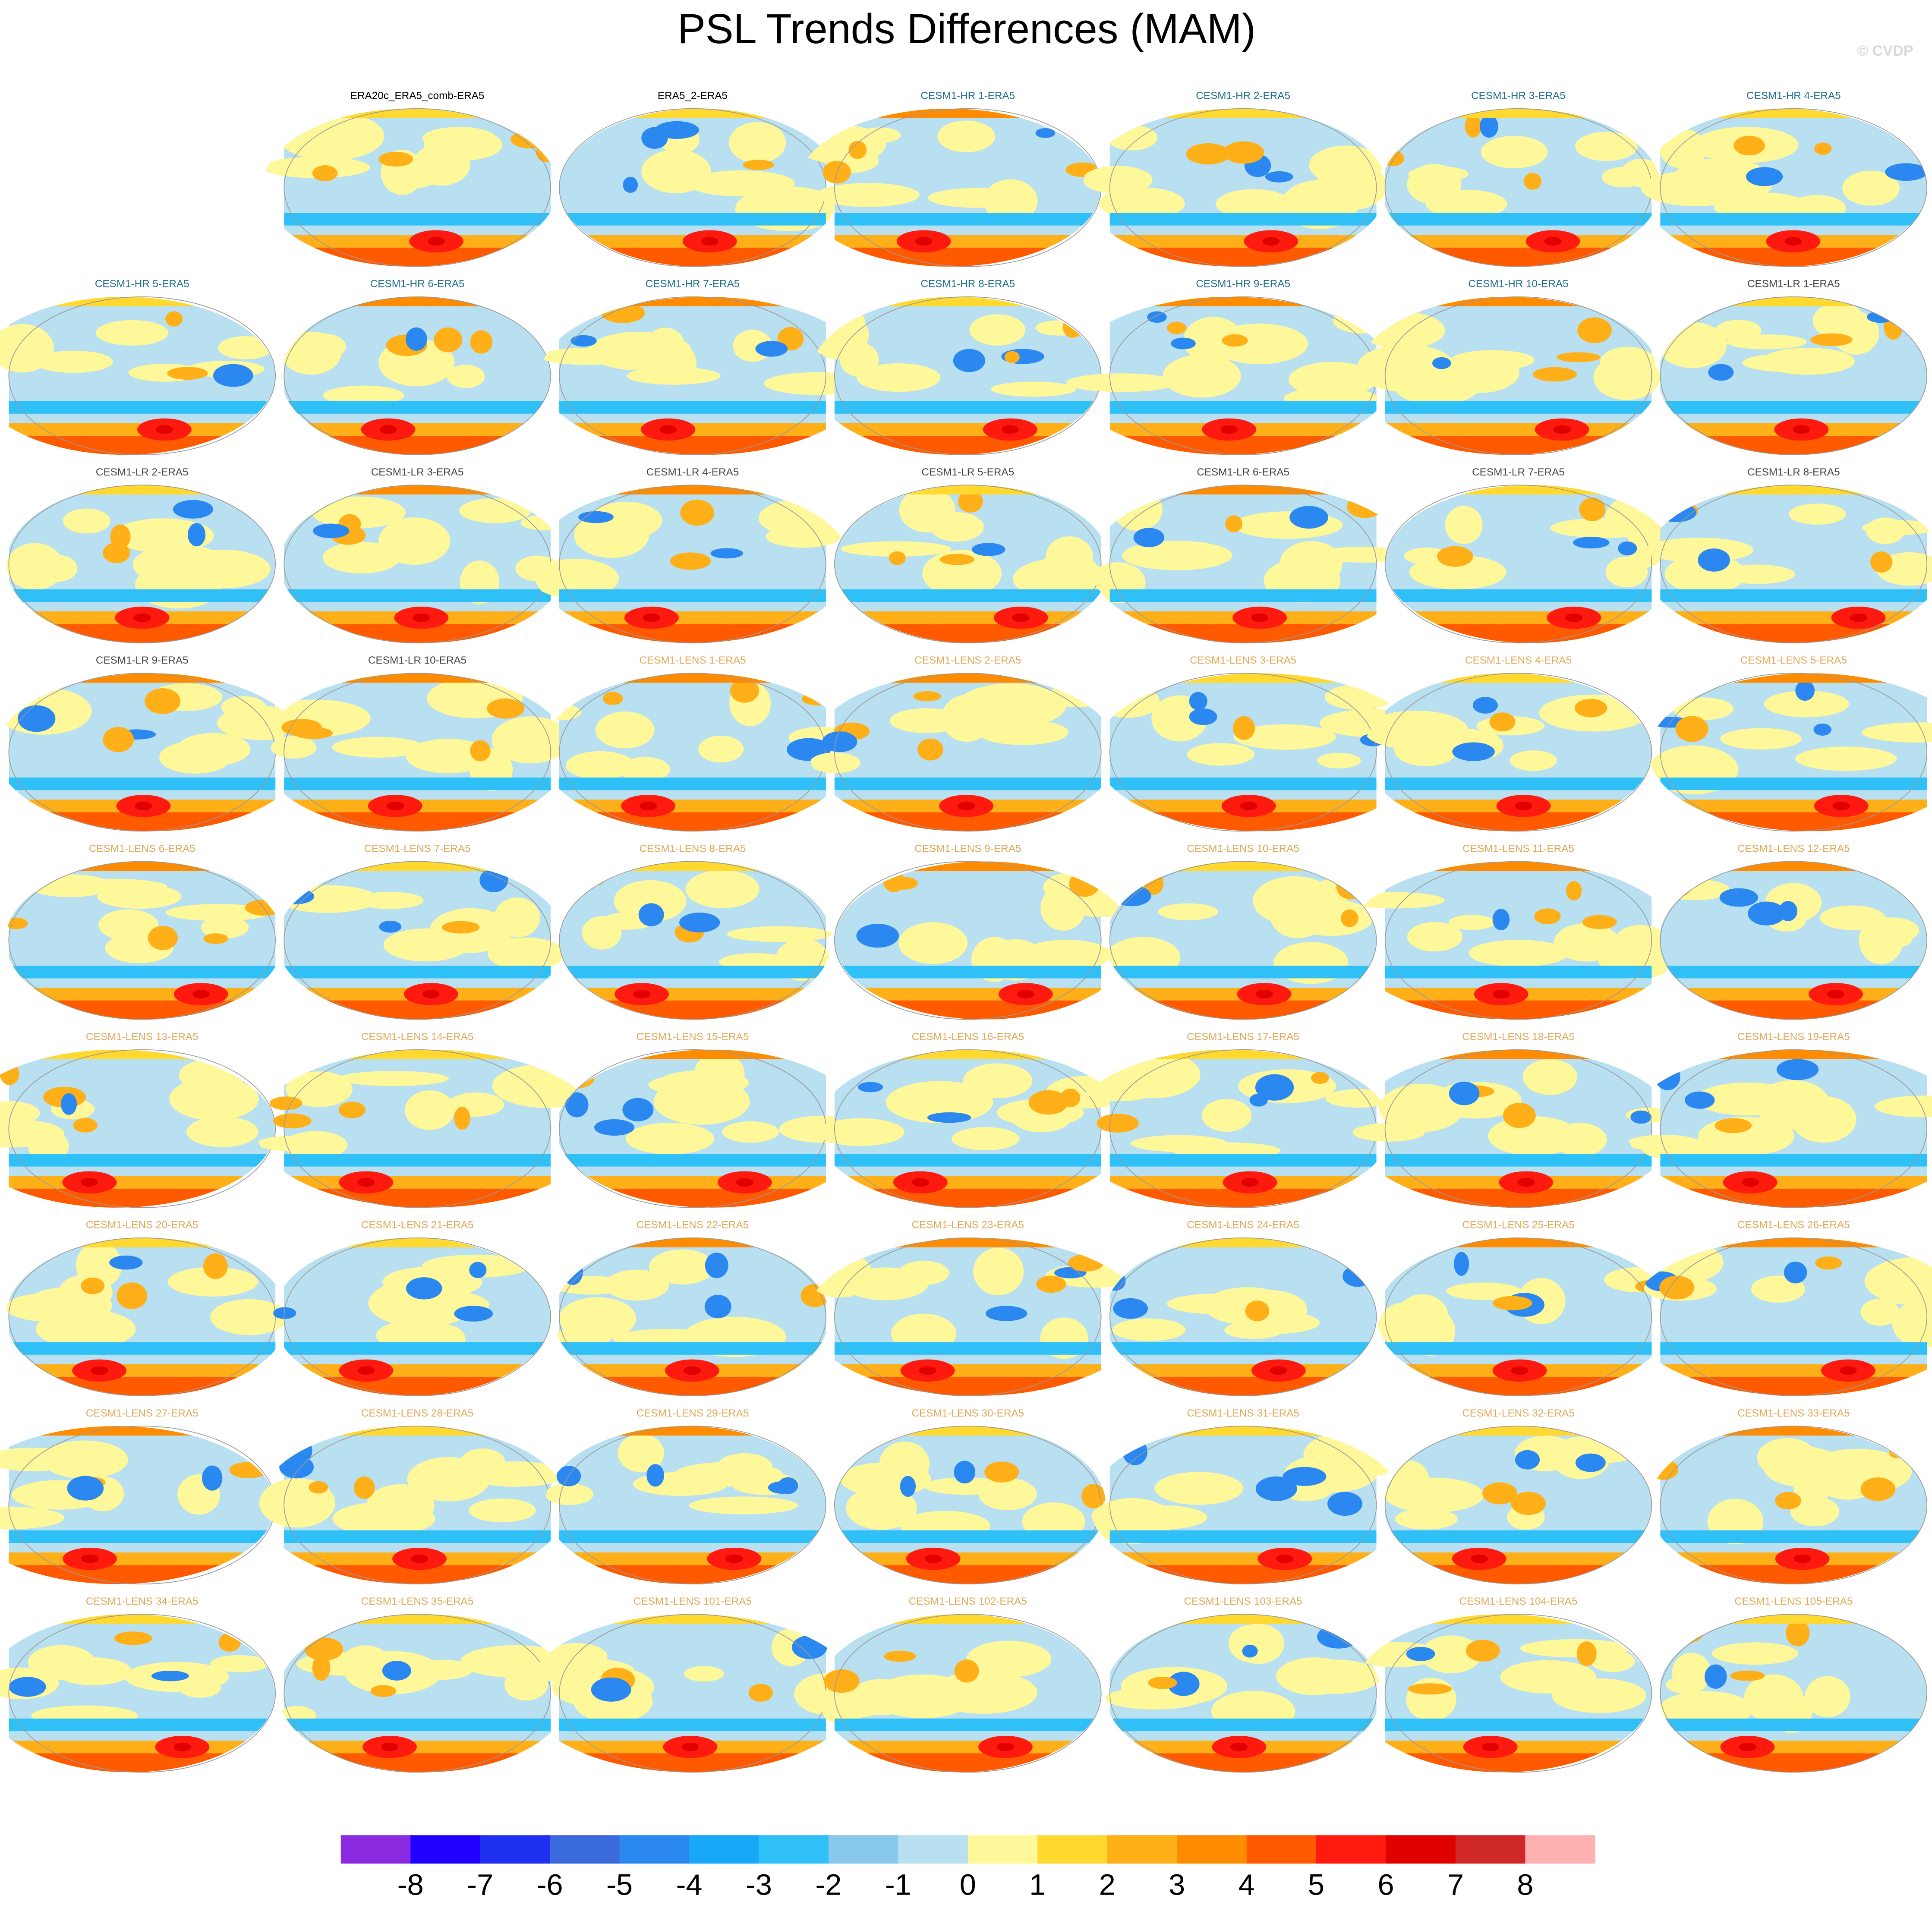 This screenshot has width=1932, height=1908. Describe the element at coordinates (1243, 1413) in the screenshot. I see `panel-title: CESM1-LENS 31-ERA5` at that location.